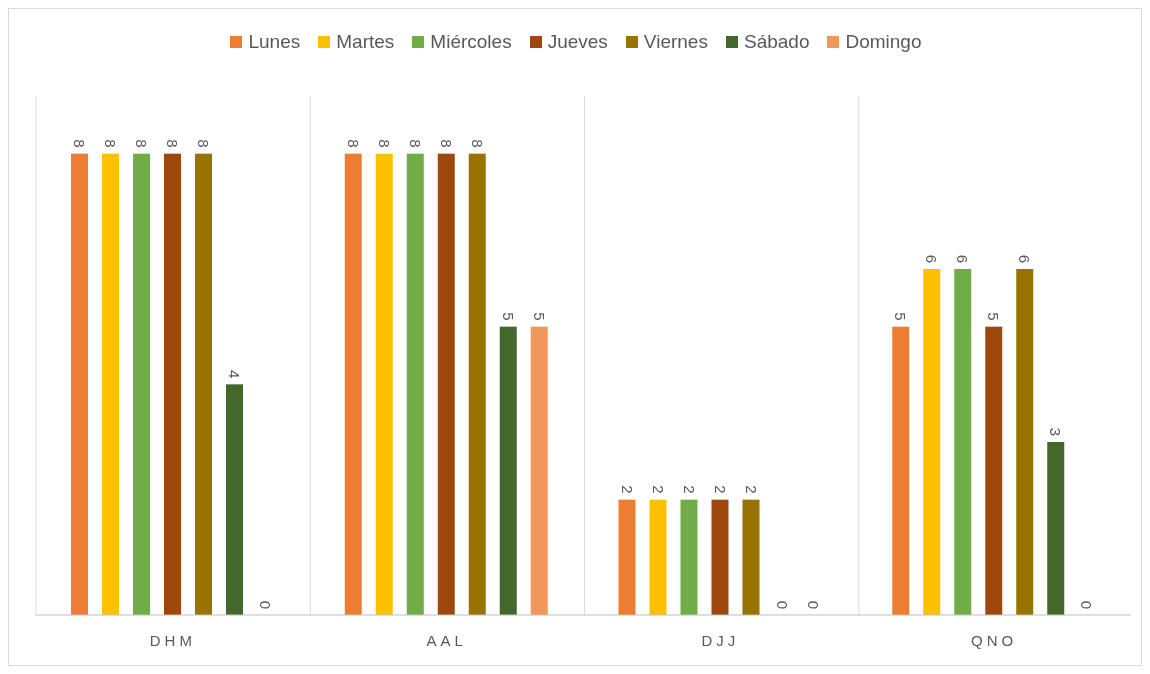  Describe the element at coordinates (776, 42) in the screenshot. I see `legend-label: Sábado` at that location.